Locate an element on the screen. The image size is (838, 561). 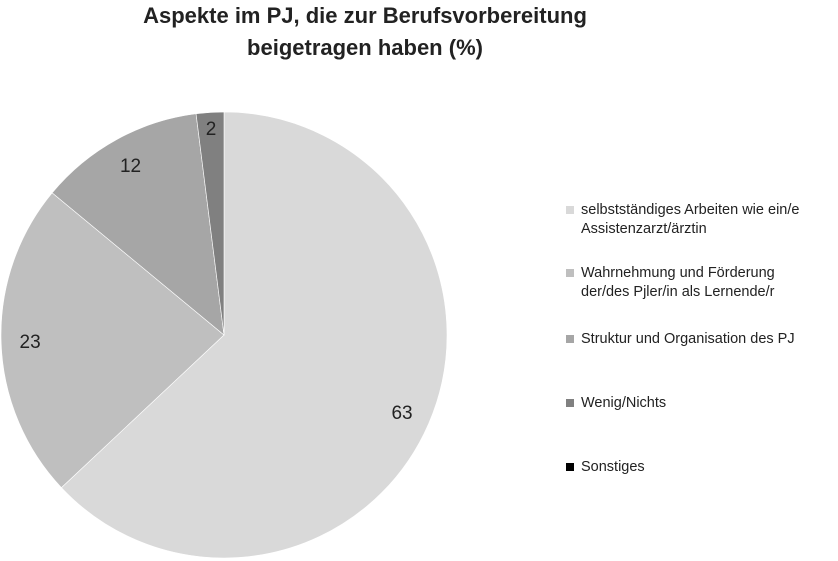
legend-label: Wenig/Nichts is located at coordinates (623, 403).